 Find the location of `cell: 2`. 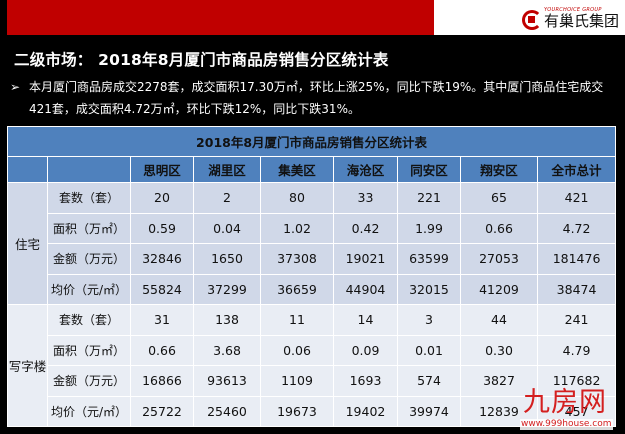

cell: 2 is located at coordinates (227, 198).